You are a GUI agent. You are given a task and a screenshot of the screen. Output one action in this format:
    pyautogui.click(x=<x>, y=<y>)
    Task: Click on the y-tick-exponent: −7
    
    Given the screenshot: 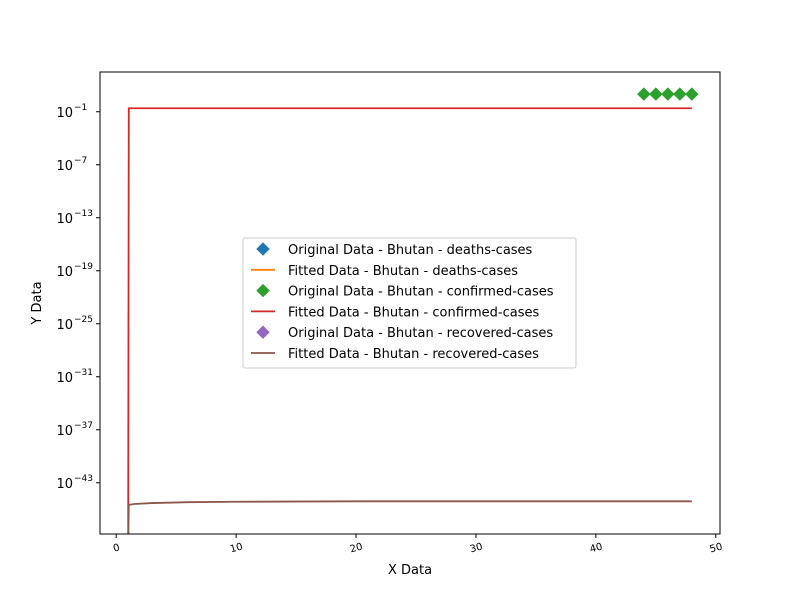 What is the action you would take?
    pyautogui.click(x=80, y=161)
    